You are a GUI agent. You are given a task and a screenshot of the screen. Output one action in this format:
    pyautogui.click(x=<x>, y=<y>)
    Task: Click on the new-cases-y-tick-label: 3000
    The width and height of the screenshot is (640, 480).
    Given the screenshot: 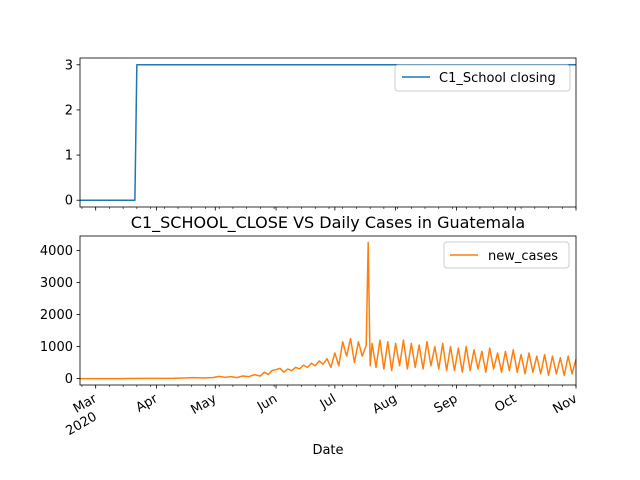 What is the action you would take?
    pyautogui.click(x=56, y=283)
    